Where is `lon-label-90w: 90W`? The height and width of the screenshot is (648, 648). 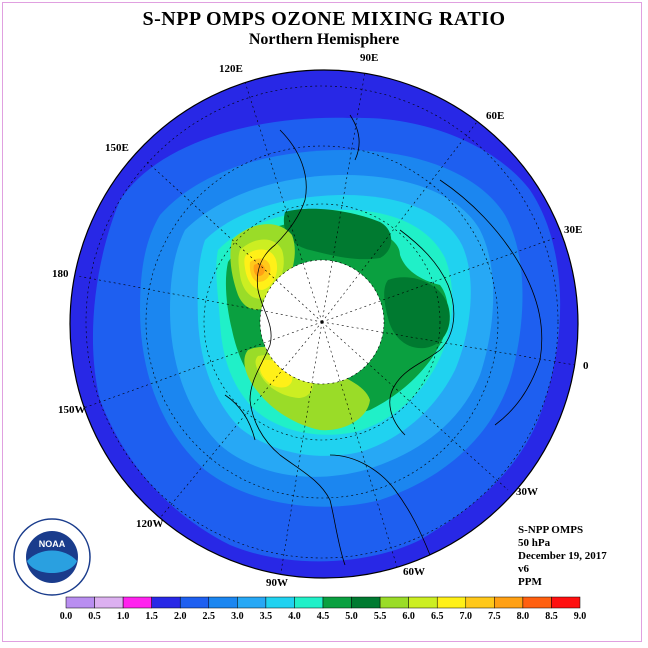
lon-label-90w: 90W is located at coordinates (277, 583).